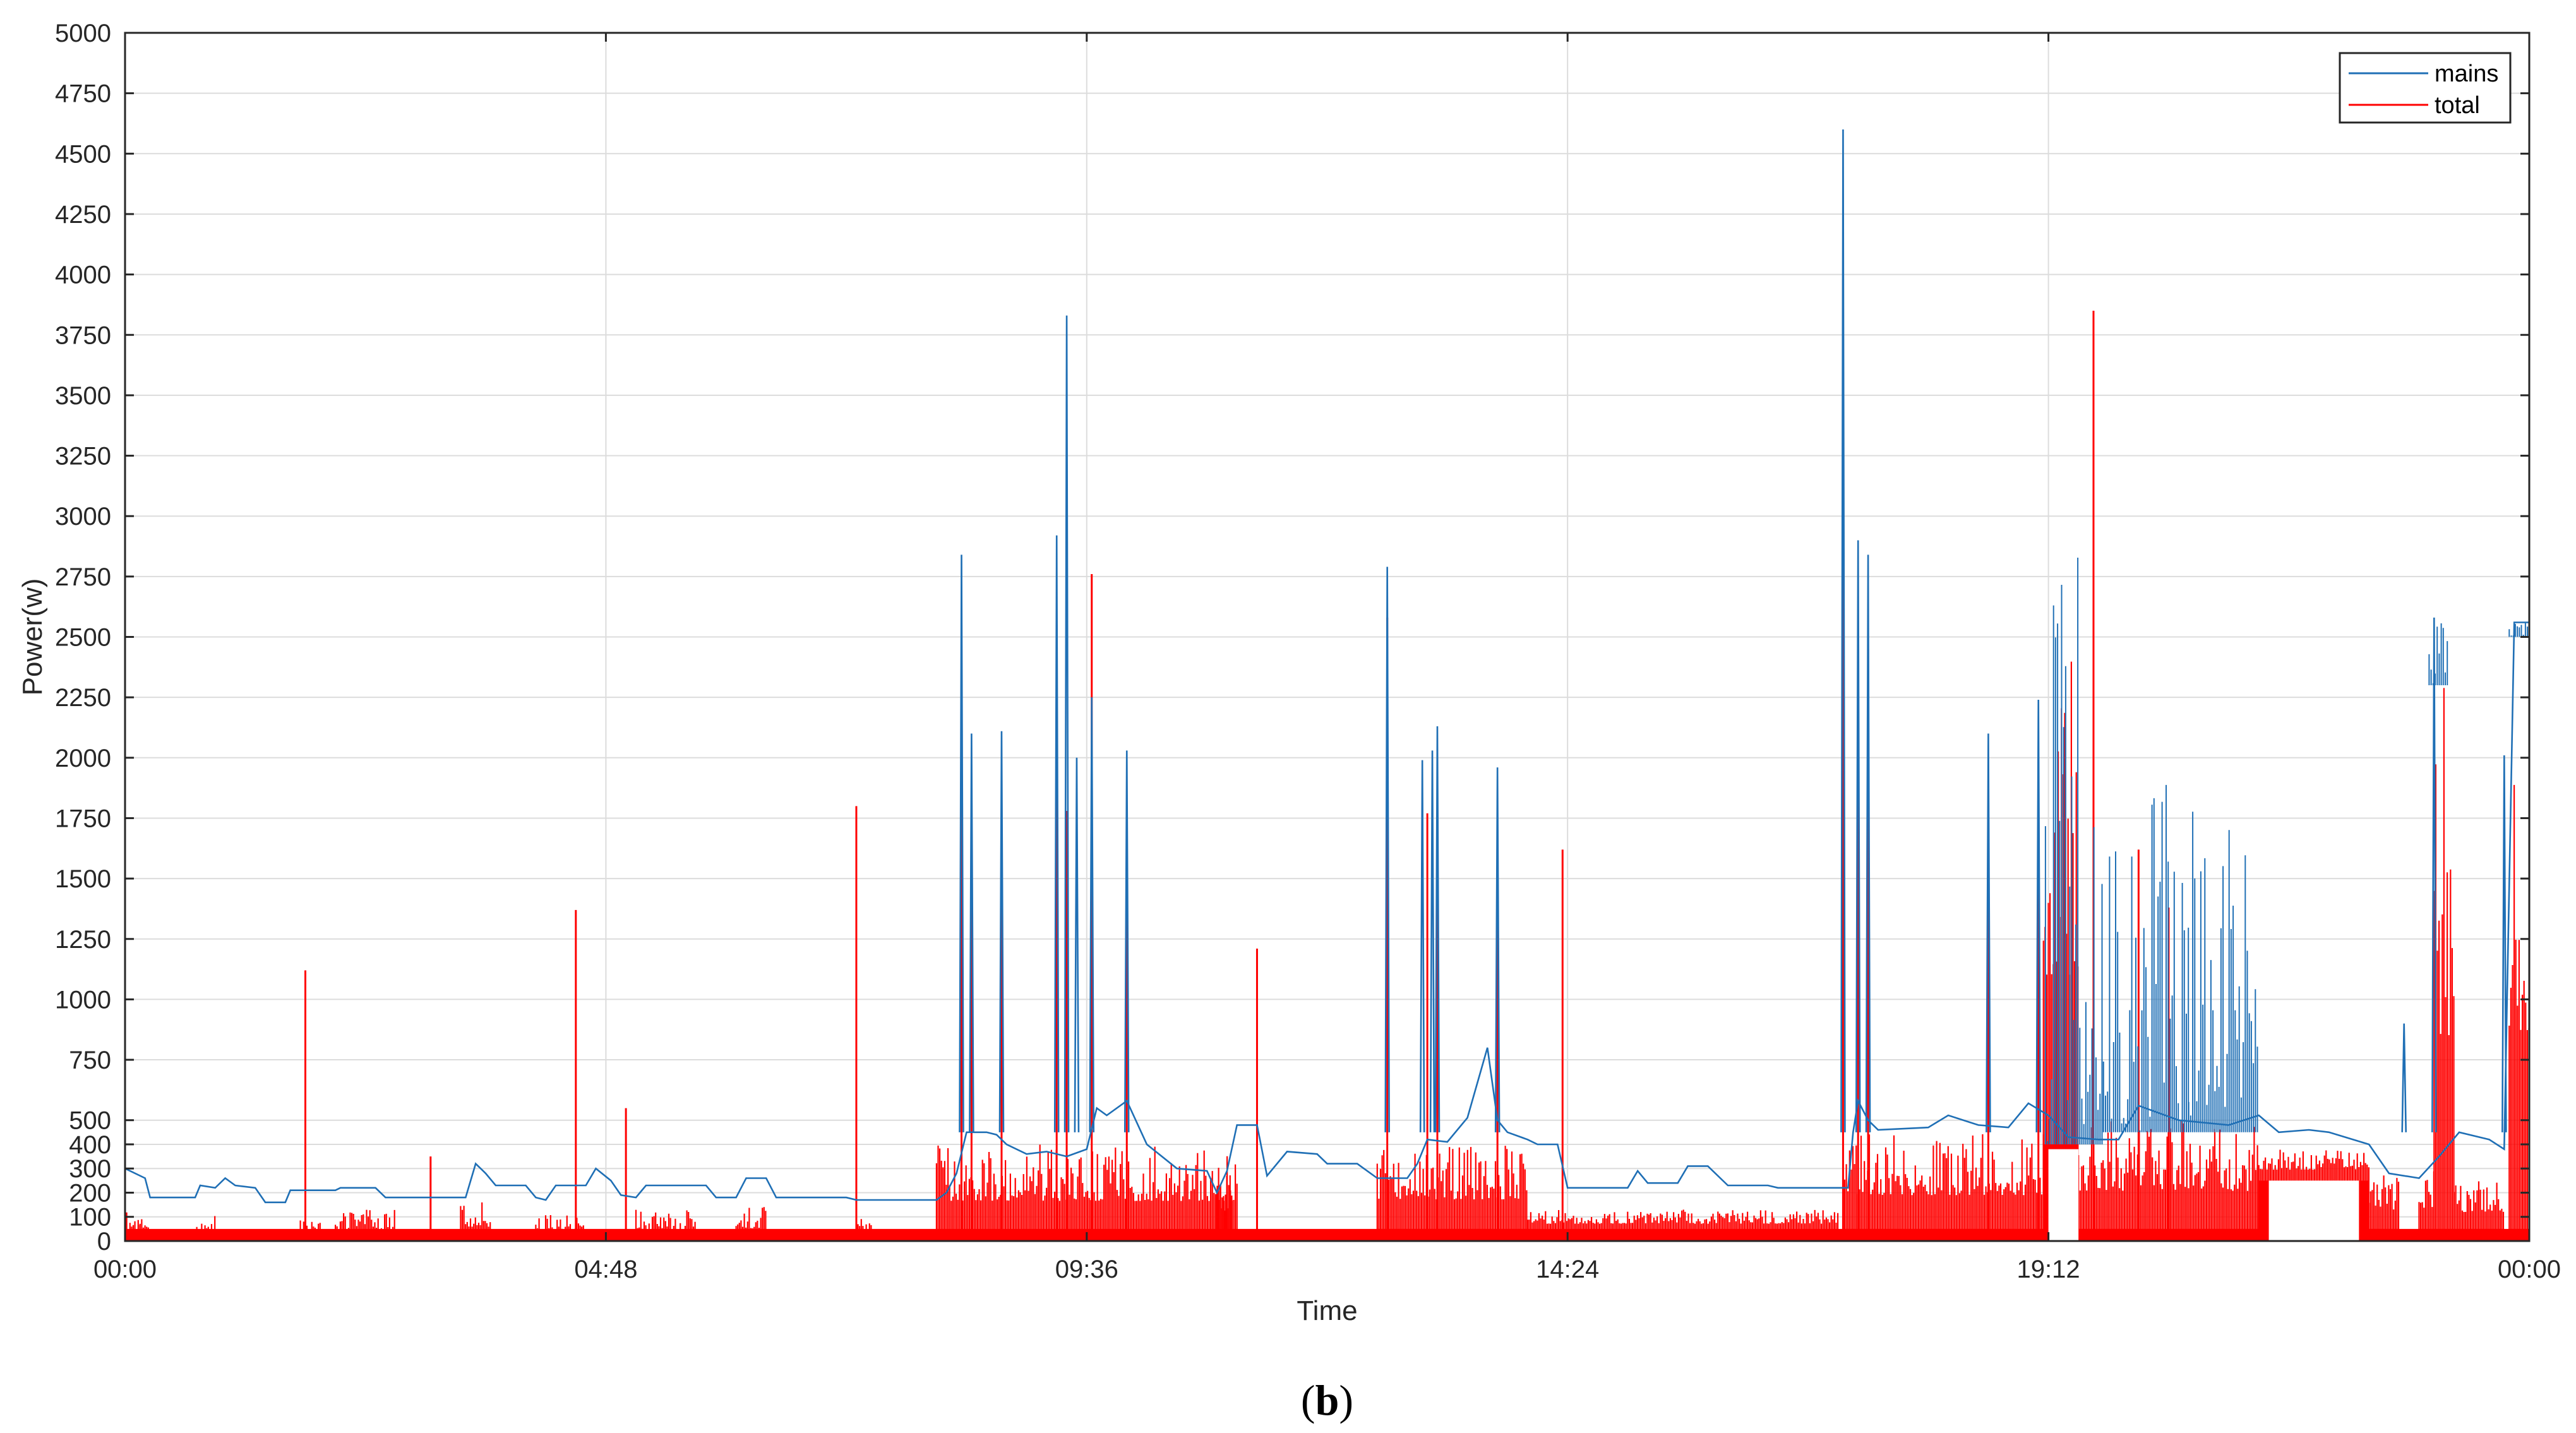  What do you see at coordinates (104, 1242) in the screenshot?
I see `y-tick-label: 0` at bounding box center [104, 1242].